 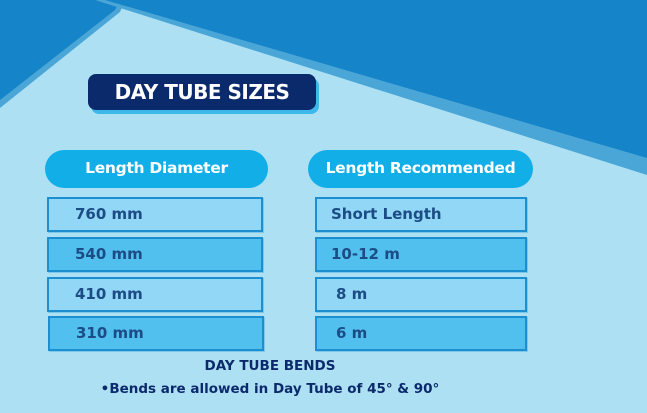 I want to click on column-header-length-recommended: Length Recommended, so click(x=420, y=169).